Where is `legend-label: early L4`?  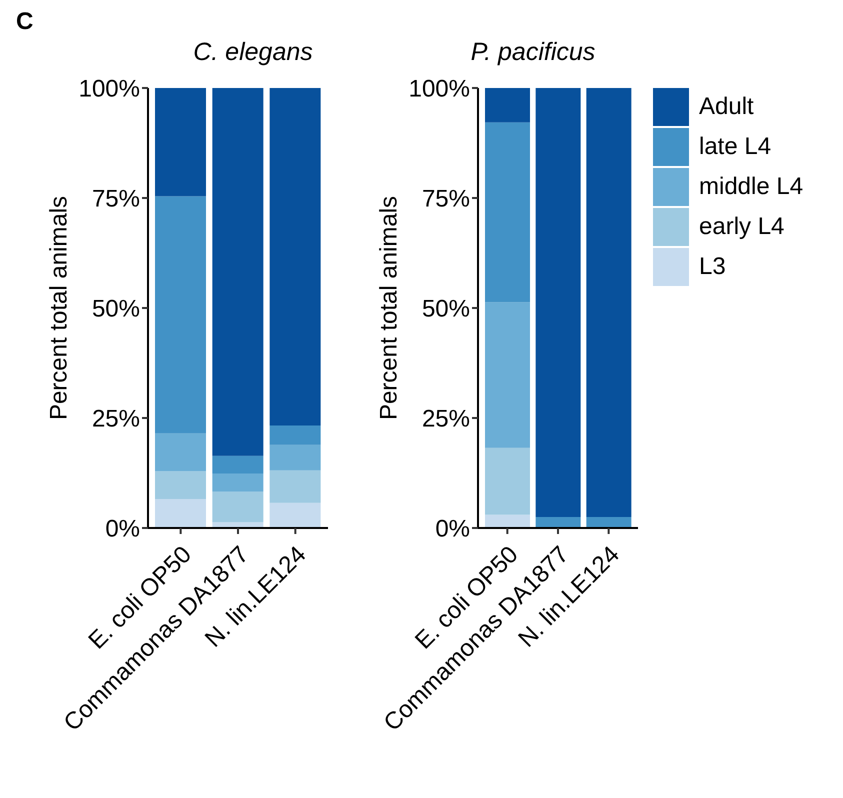 legend-label: early L4 is located at coordinates (741, 227).